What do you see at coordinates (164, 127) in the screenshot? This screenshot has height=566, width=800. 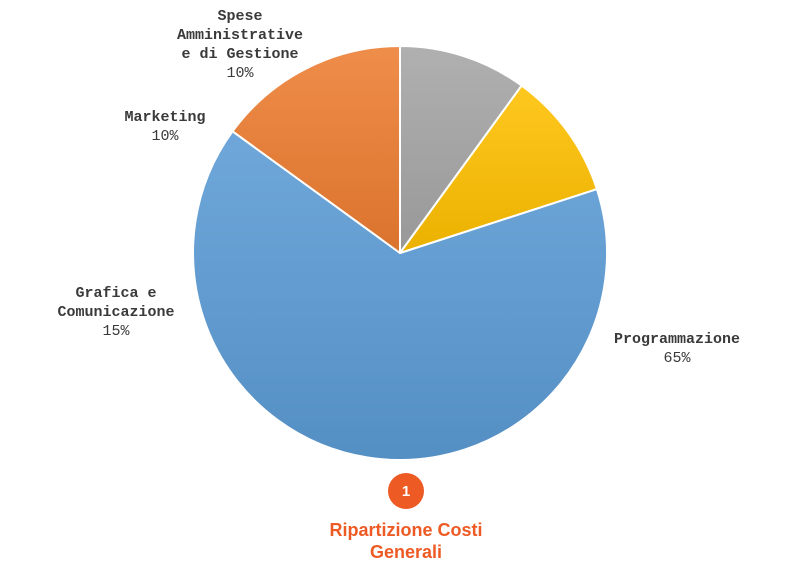 I see `slice-label-marketing: Marketing 10%` at bounding box center [164, 127].